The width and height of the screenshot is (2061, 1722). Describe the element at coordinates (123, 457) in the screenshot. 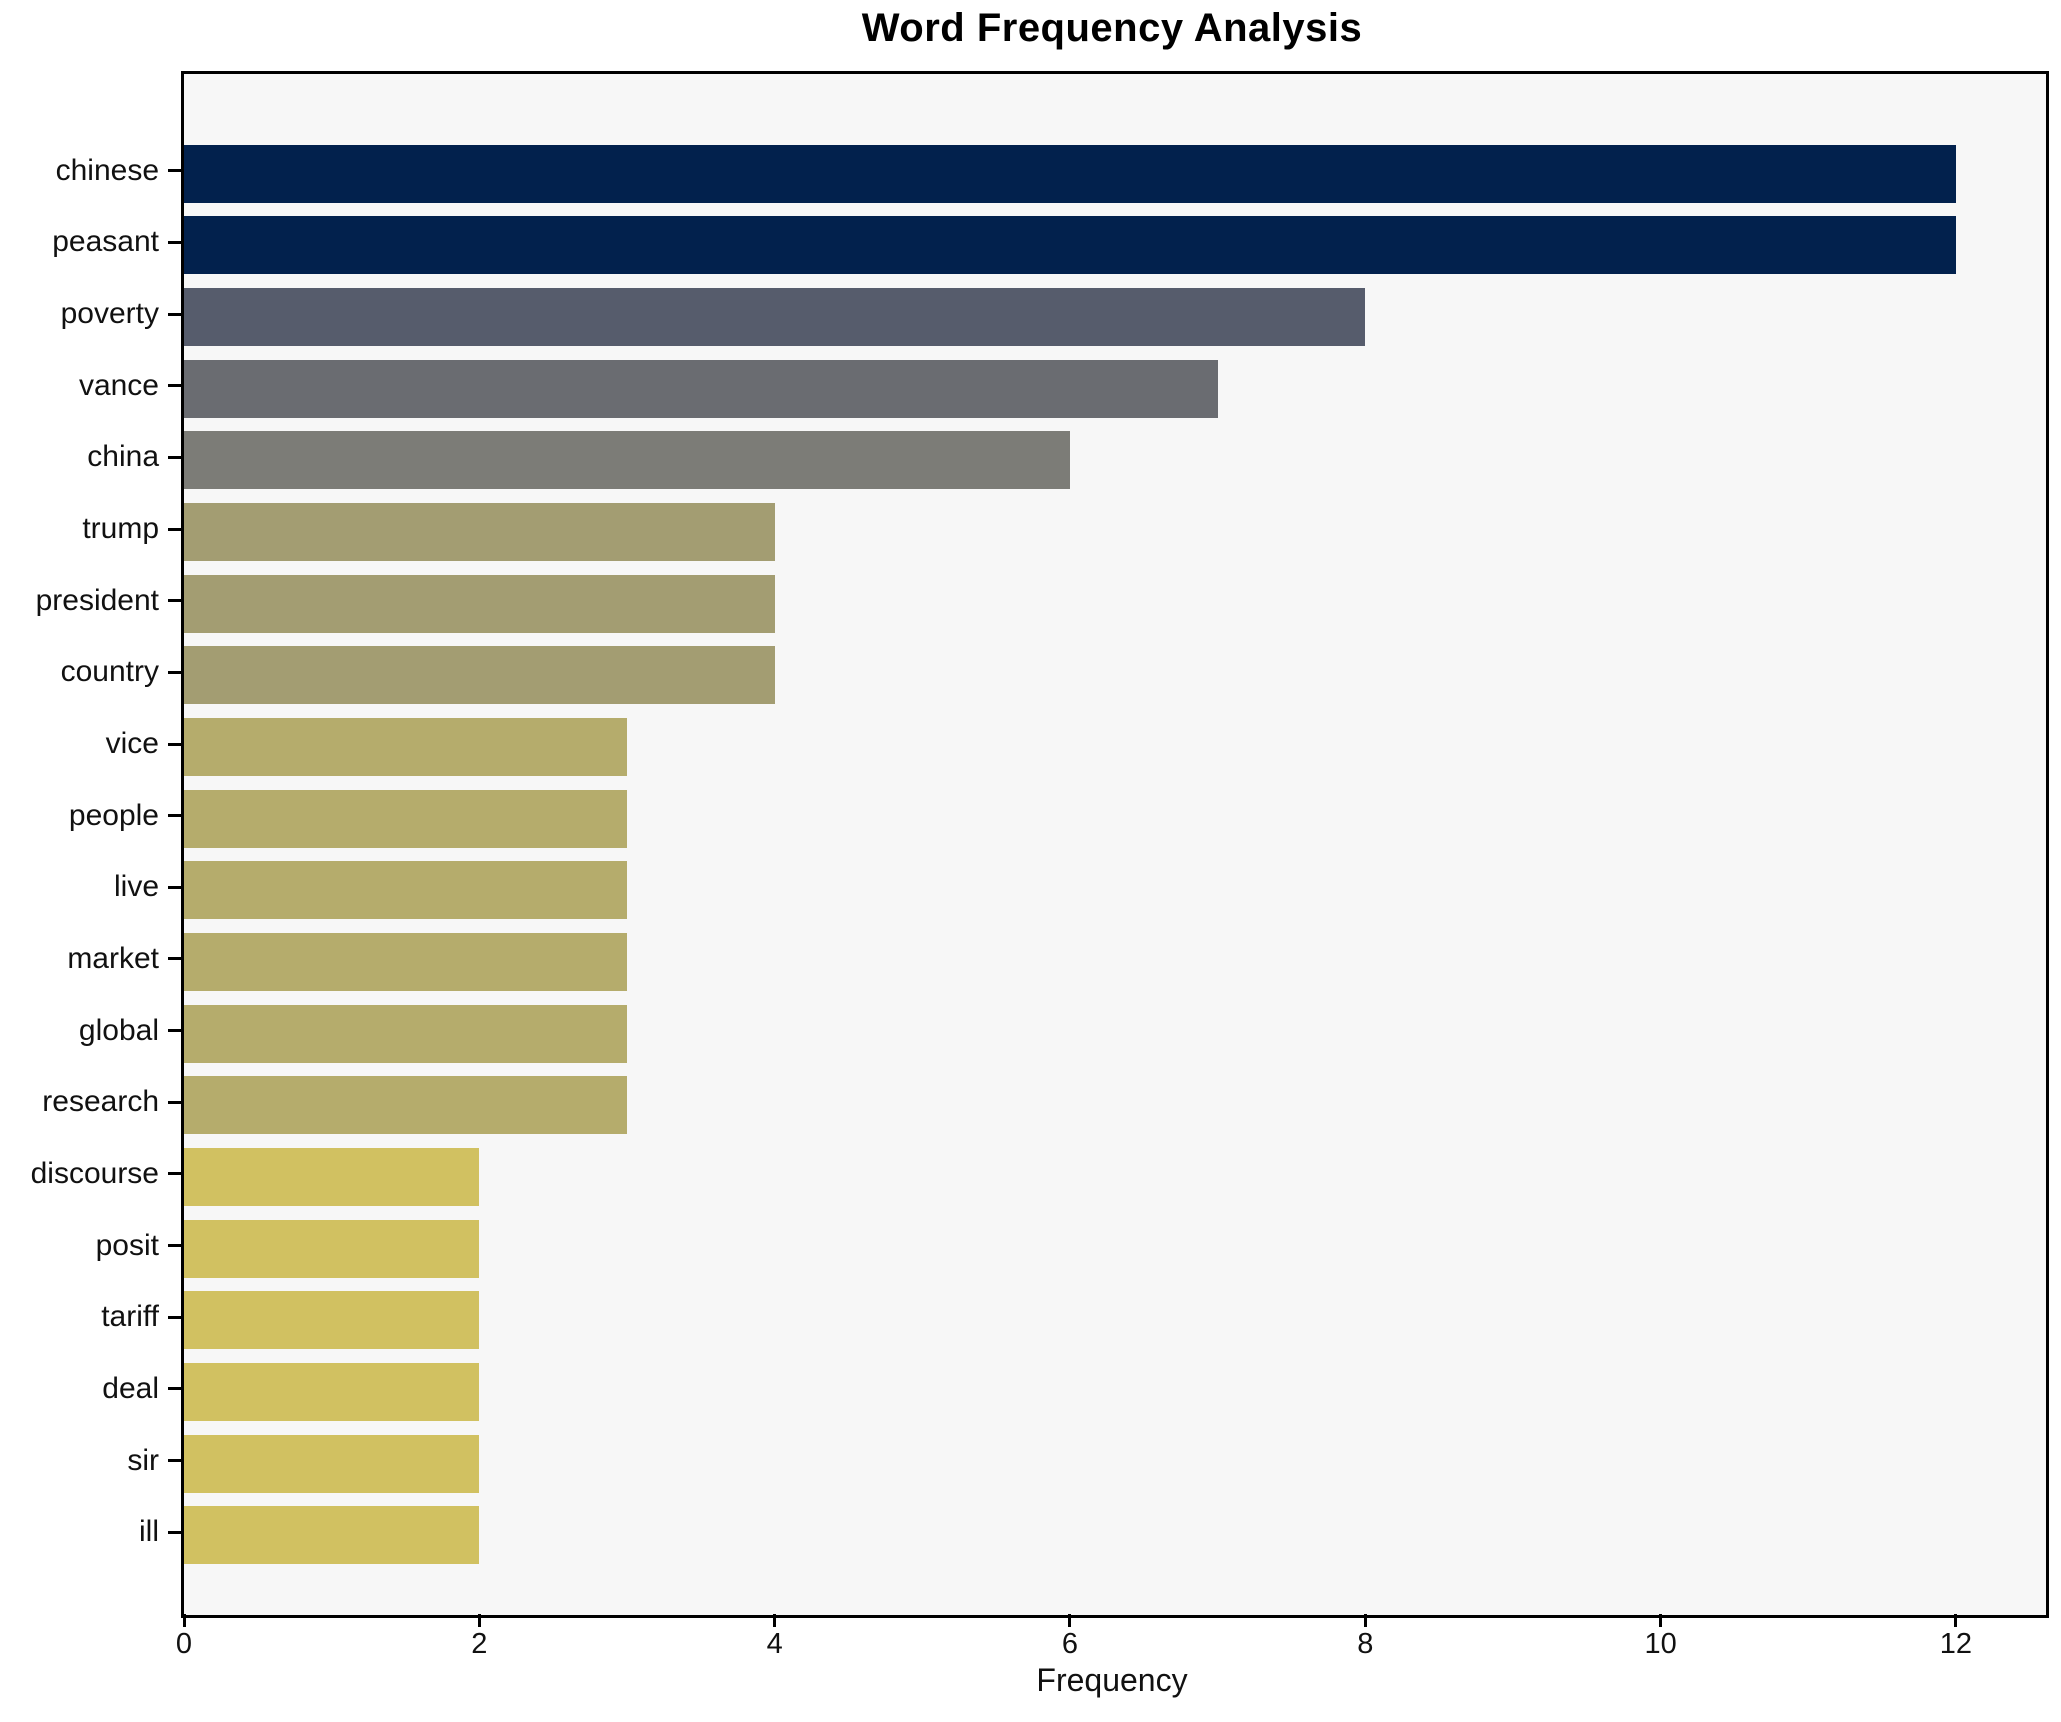

I see `y-tick-label-china: china` at that location.